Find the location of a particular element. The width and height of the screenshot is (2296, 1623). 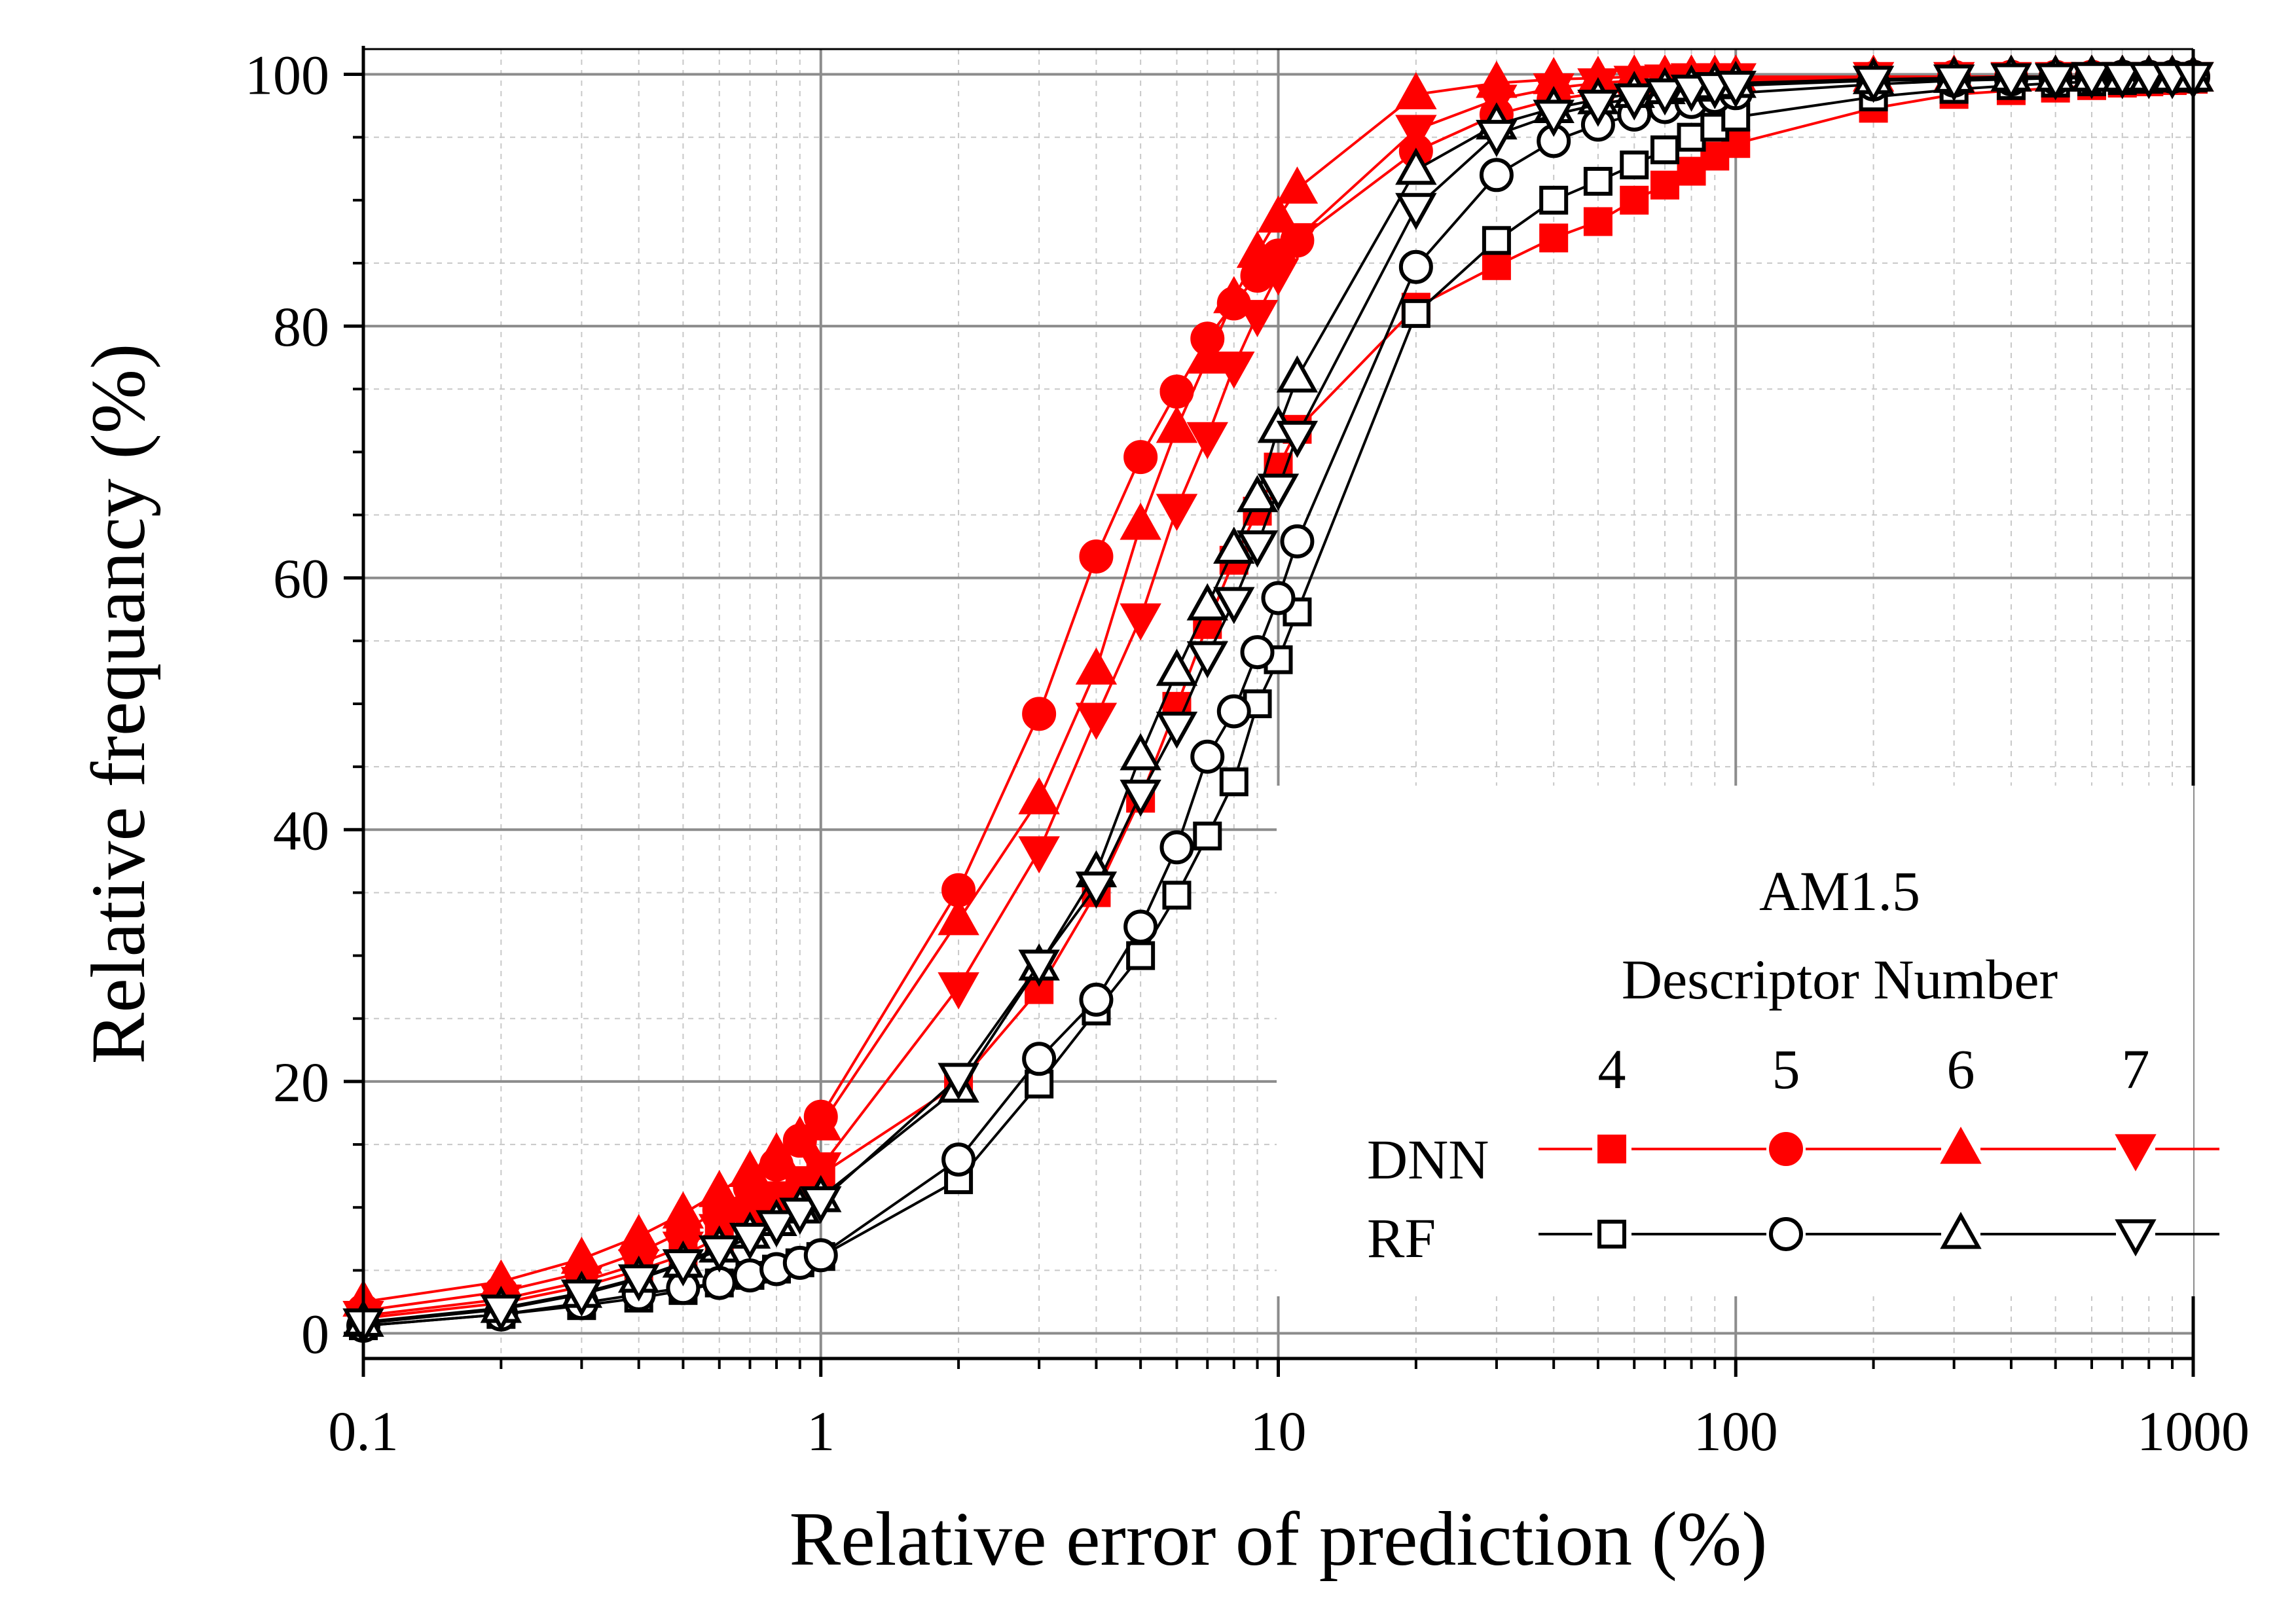

legend-column-label-5: 5 is located at coordinates (1786, 1069).